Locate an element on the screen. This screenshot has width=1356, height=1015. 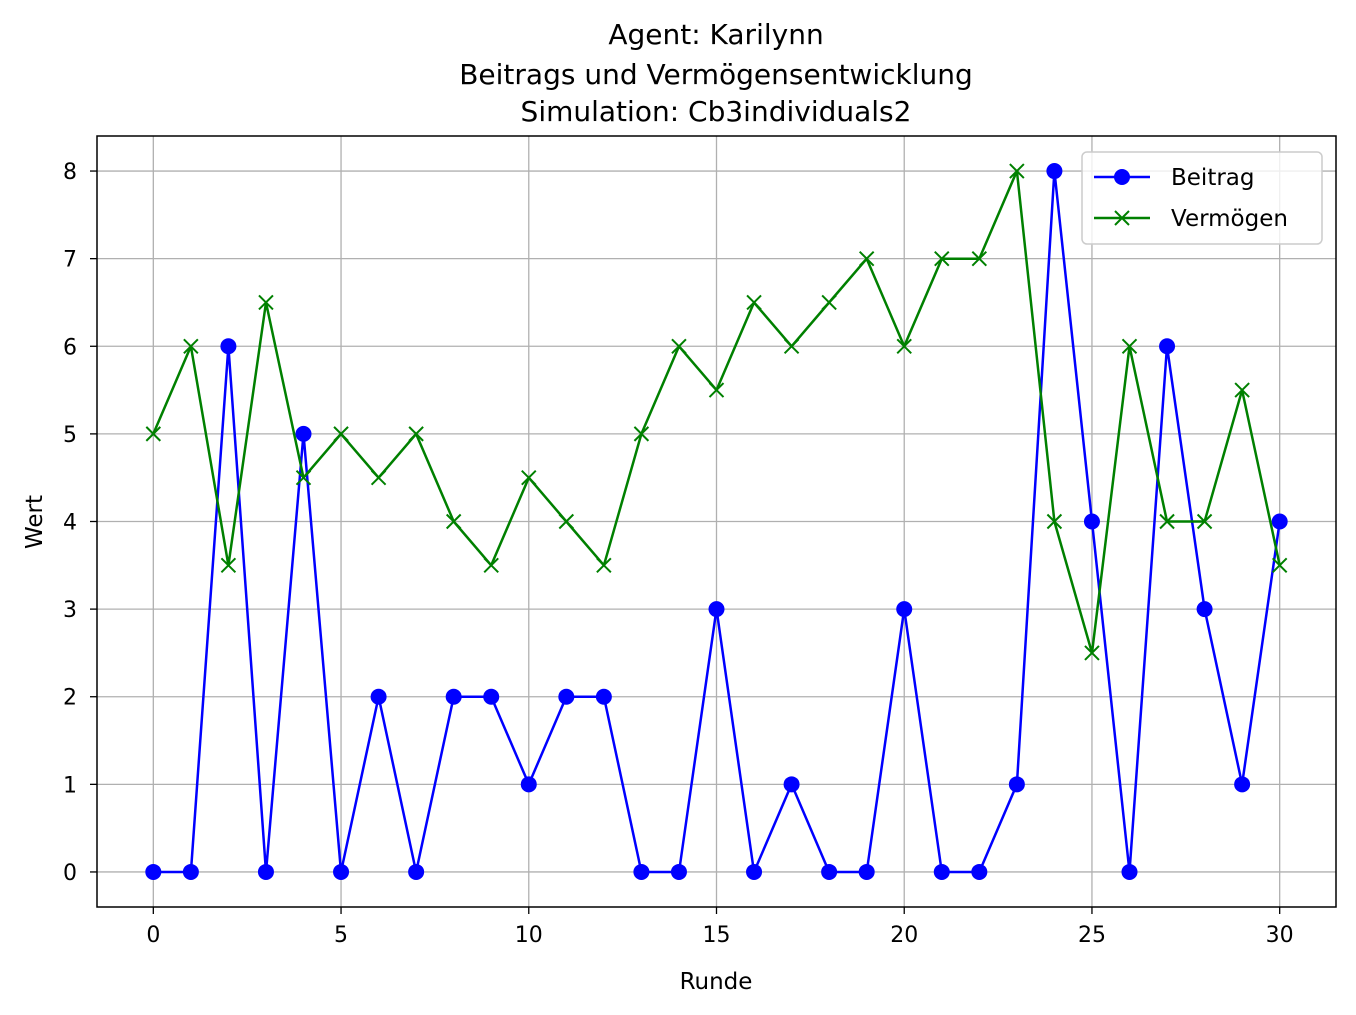
y-tick-label-7: 7 is located at coordinates (70, 260).